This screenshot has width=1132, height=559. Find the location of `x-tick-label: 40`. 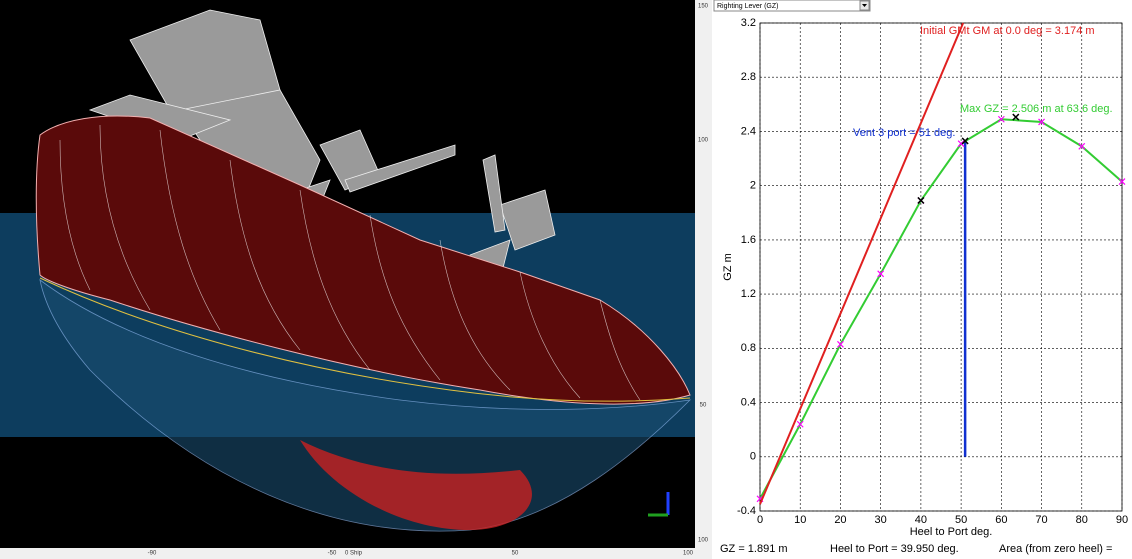

x-tick-label: 40 is located at coordinates (921, 520).